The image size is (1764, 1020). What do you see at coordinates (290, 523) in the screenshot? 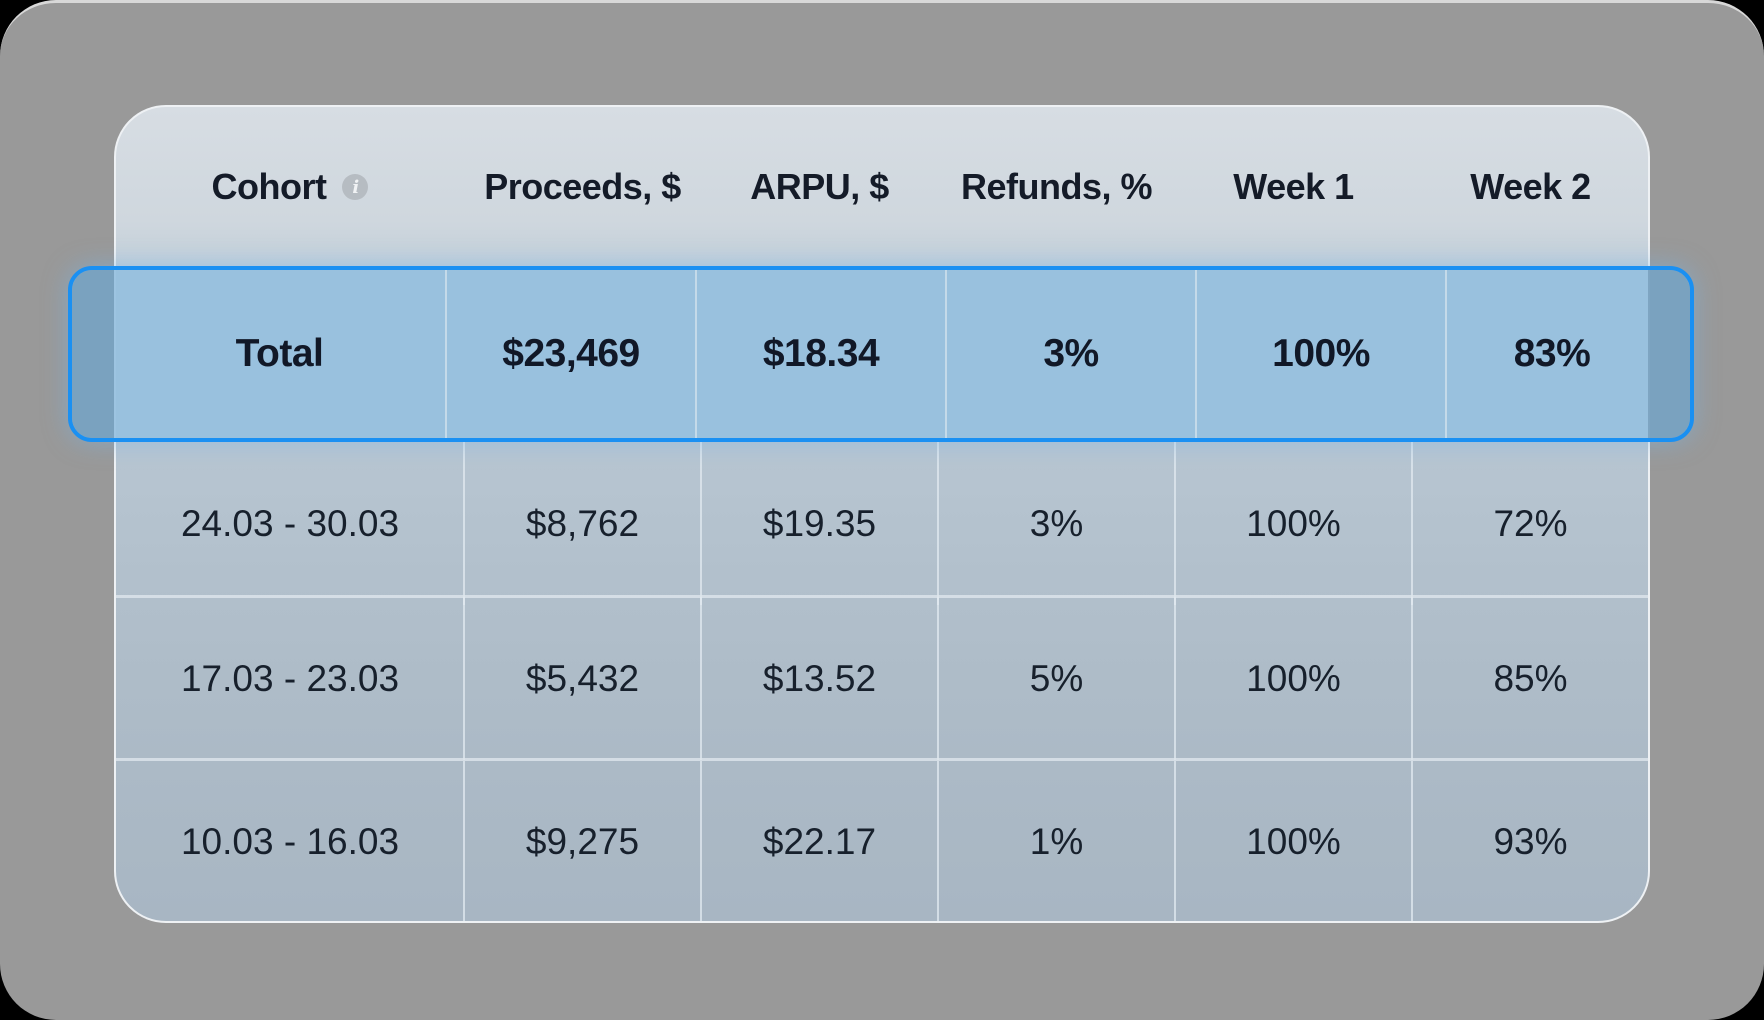
I see `cell-cohort: 24.03 - 30.03` at bounding box center [290, 523].